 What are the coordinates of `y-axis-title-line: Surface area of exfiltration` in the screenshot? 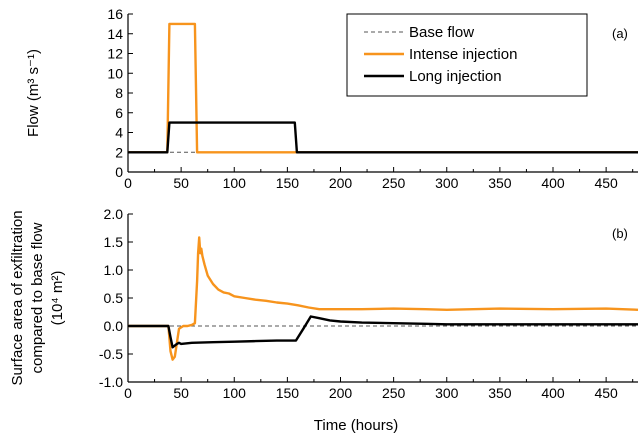 It's located at (17, 297).